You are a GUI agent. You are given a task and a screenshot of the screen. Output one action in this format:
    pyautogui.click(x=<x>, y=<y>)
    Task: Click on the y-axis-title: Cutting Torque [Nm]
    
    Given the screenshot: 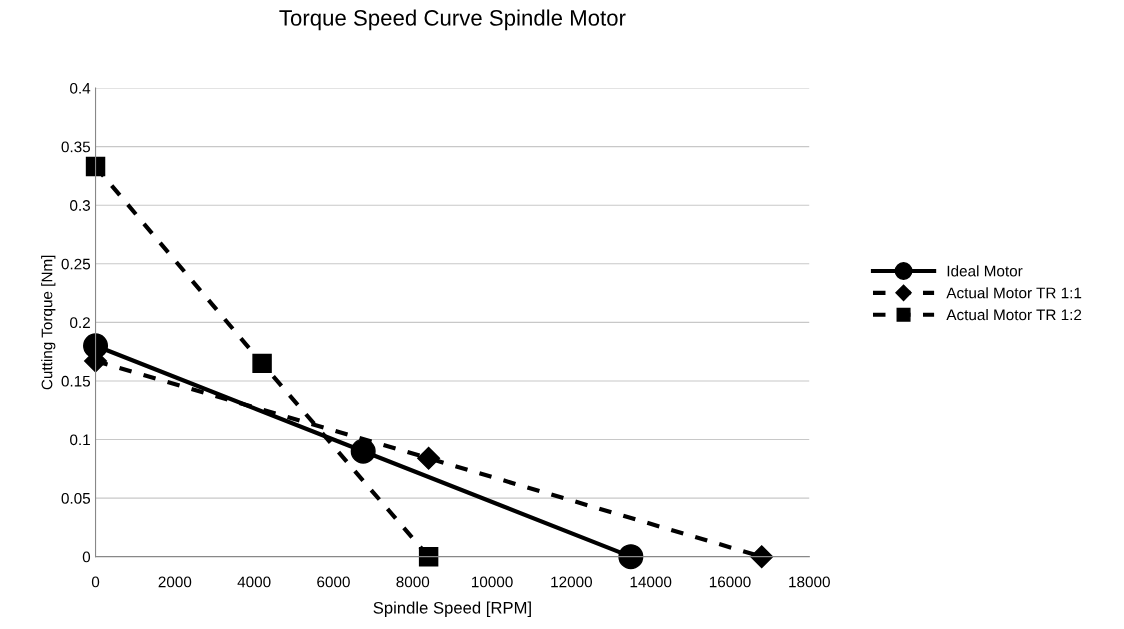 What is the action you would take?
    pyautogui.click(x=48, y=322)
    